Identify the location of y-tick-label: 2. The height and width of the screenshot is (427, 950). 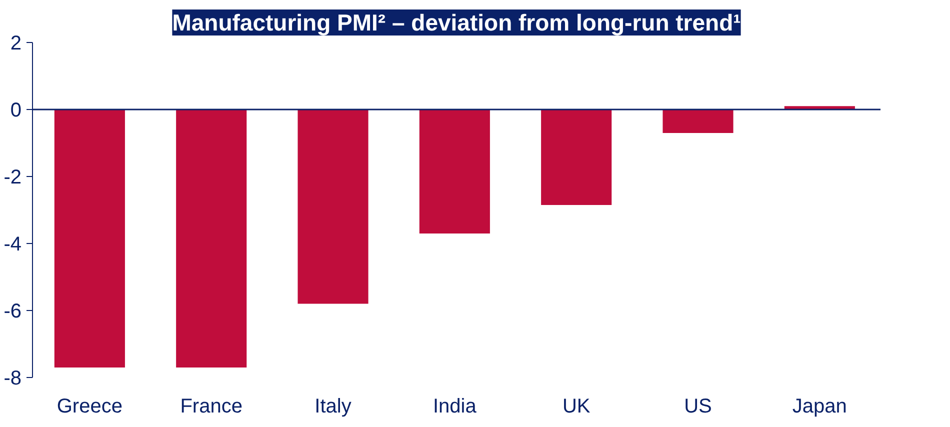
(16, 43).